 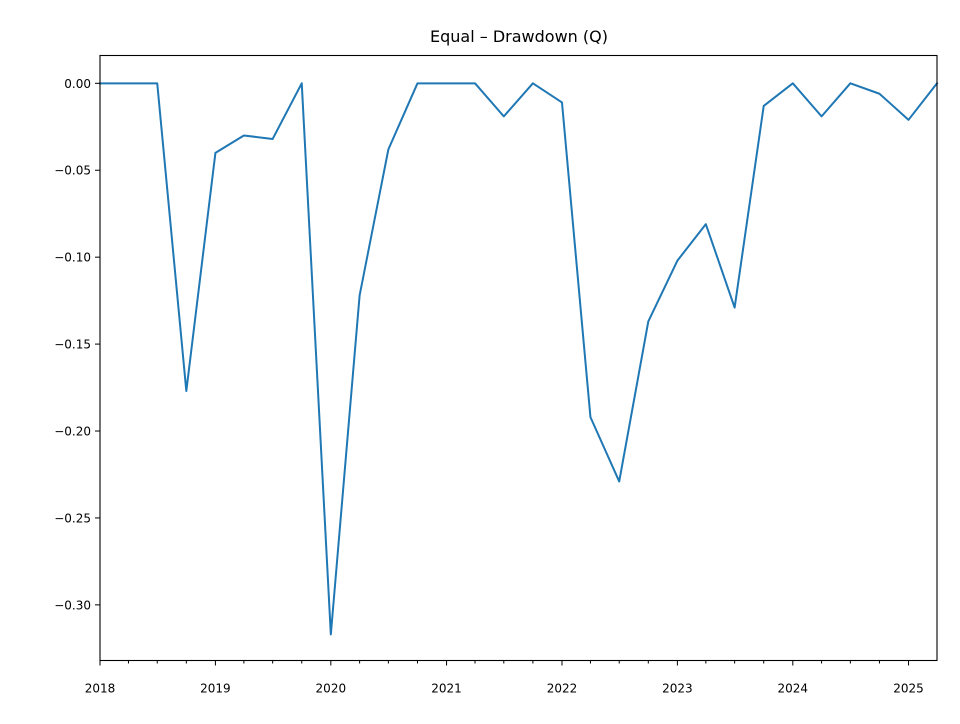 What do you see at coordinates (446, 689) in the screenshot?
I see `x-tick-label: 2021` at bounding box center [446, 689].